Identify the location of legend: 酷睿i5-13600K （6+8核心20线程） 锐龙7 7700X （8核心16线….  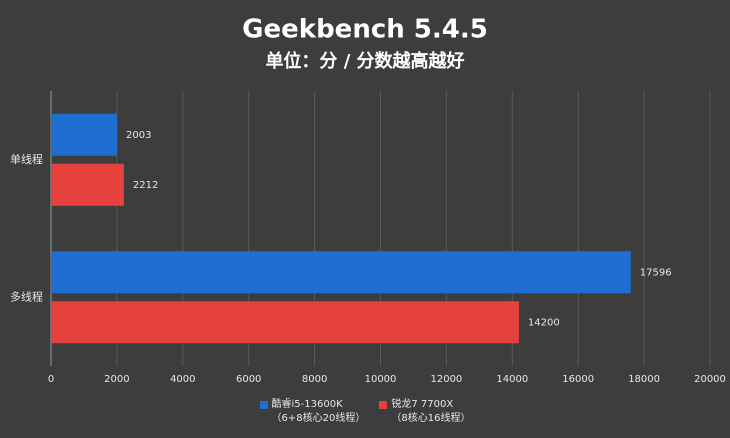
(365, 412).